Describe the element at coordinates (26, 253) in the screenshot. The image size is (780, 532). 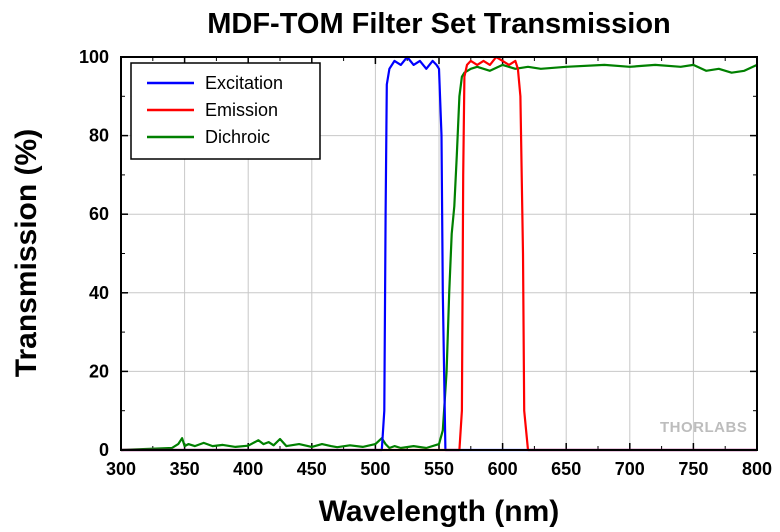
I see `y-axis-label: Transmission (%)` at that location.